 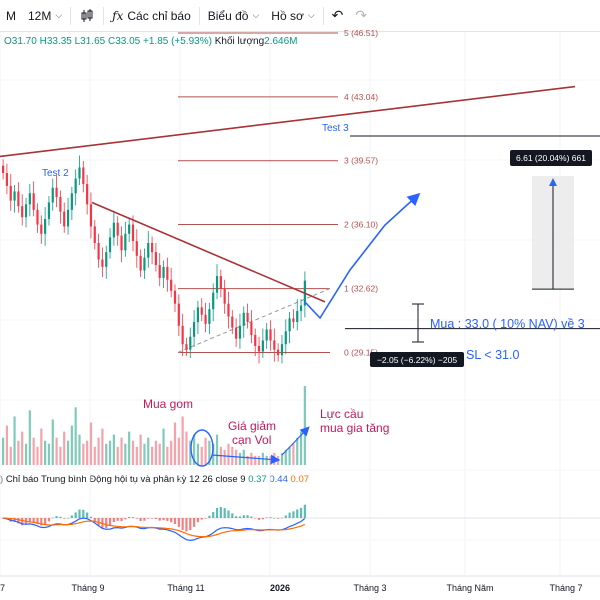 What do you see at coordinates (354, 428) in the screenshot?
I see `demand-up-label-line2: mua gia tăng` at bounding box center [354, 428].